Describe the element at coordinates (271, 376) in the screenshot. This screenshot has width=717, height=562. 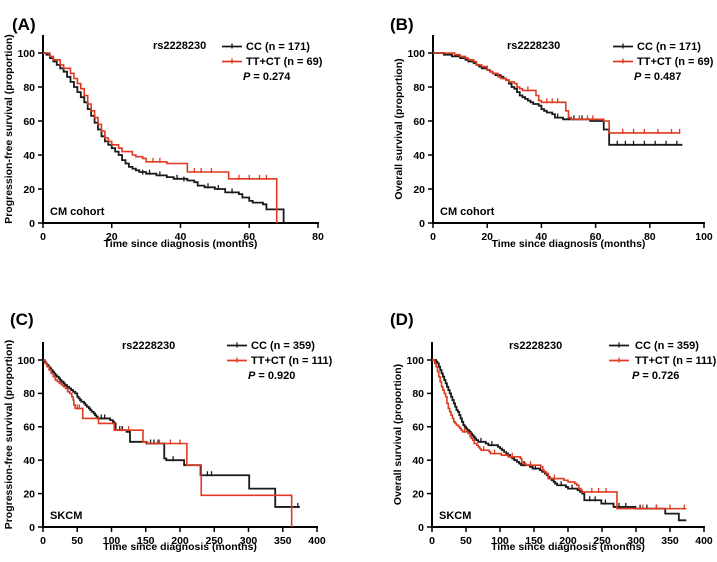
I see `p-value-label: P = 0.920` at that location.